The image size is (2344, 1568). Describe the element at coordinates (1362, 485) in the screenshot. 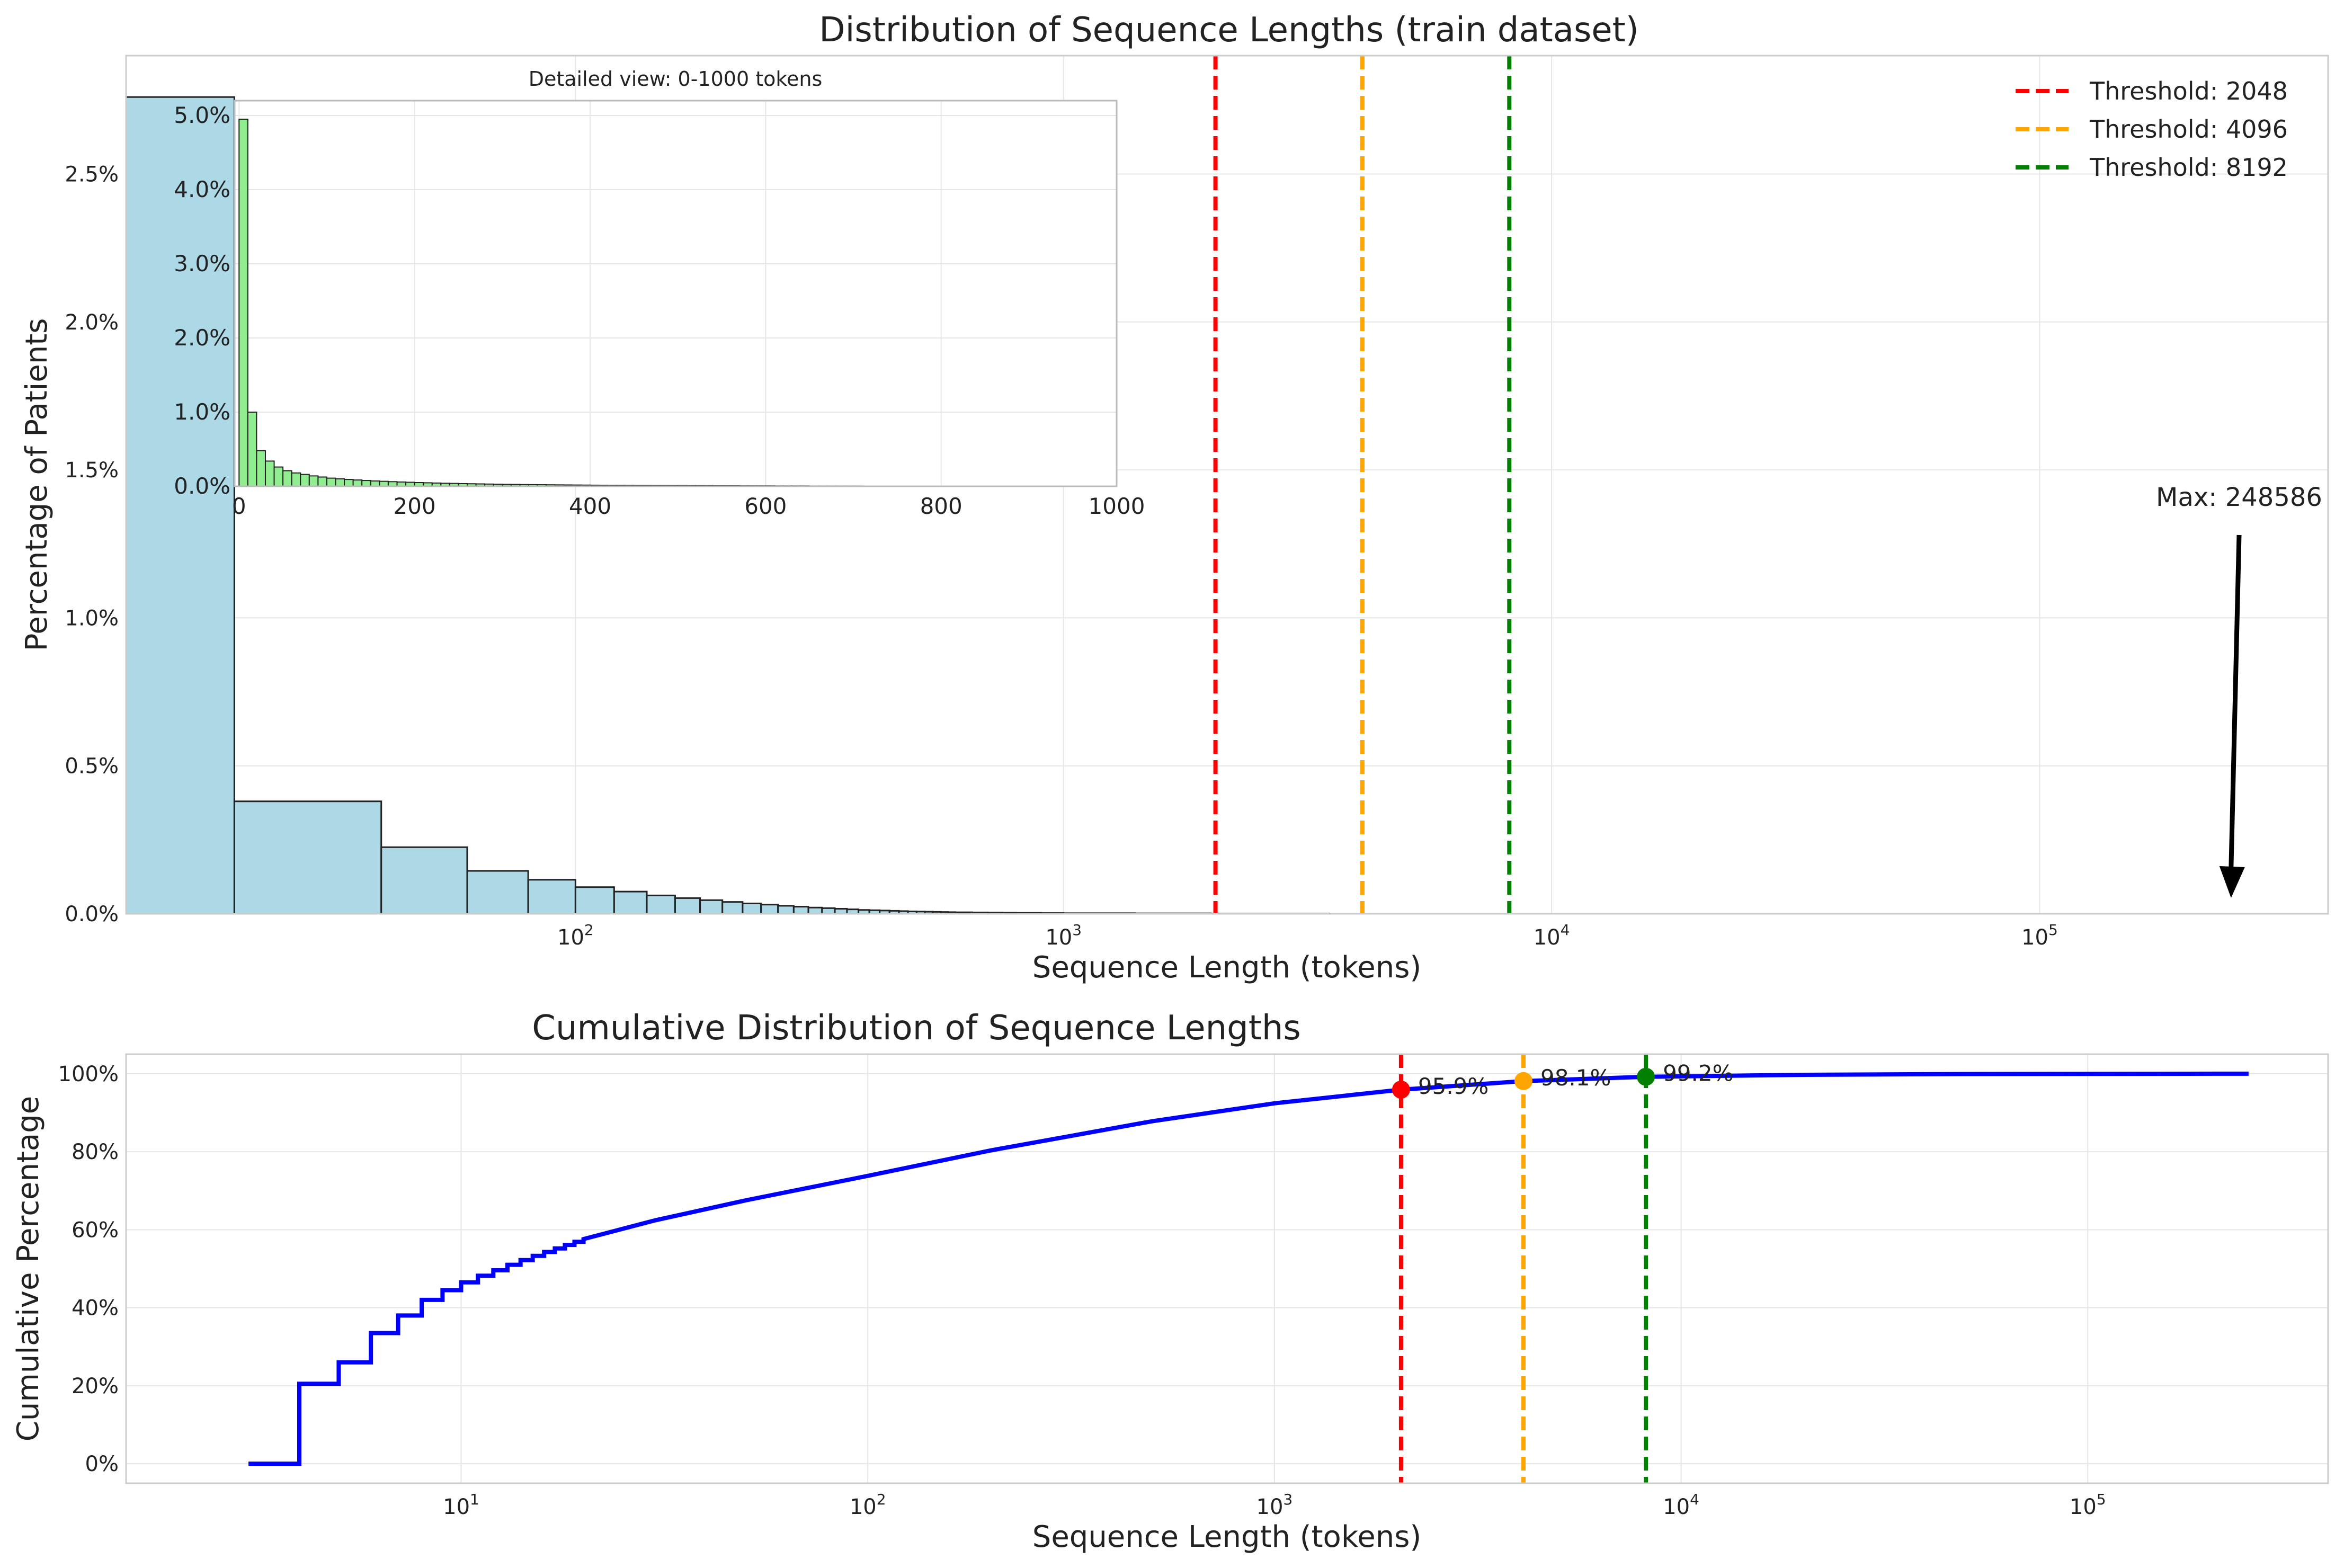

I see `histogram-threshold-lines` at that location.